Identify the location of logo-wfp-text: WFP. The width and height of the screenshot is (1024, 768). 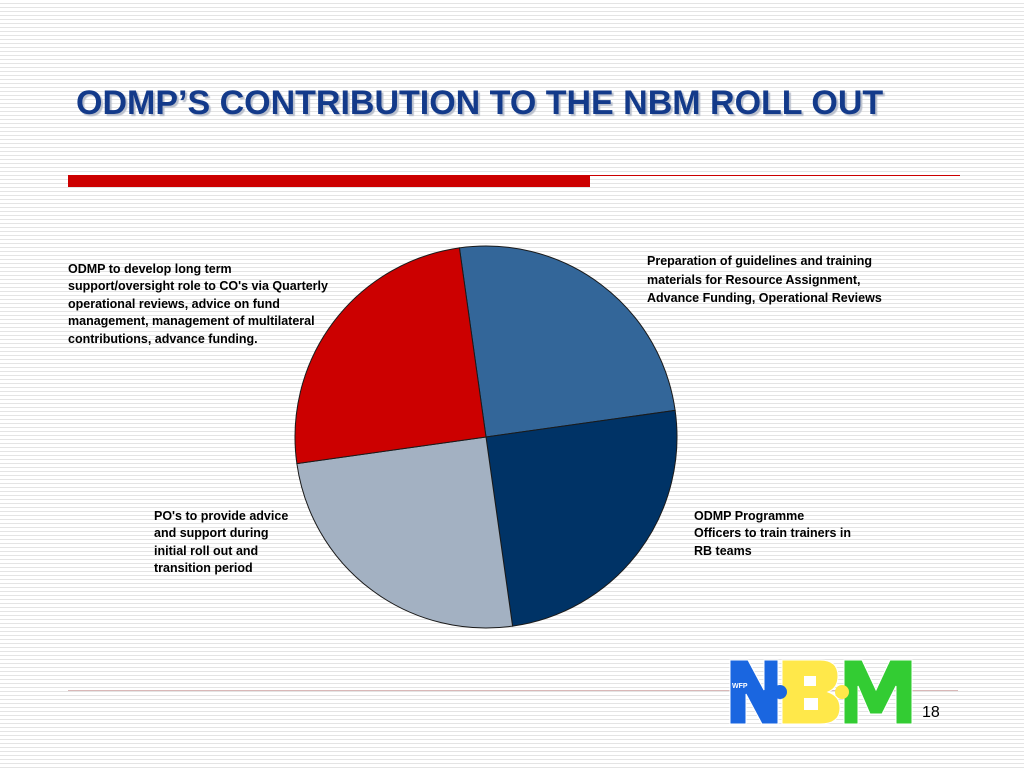
(740, 686).